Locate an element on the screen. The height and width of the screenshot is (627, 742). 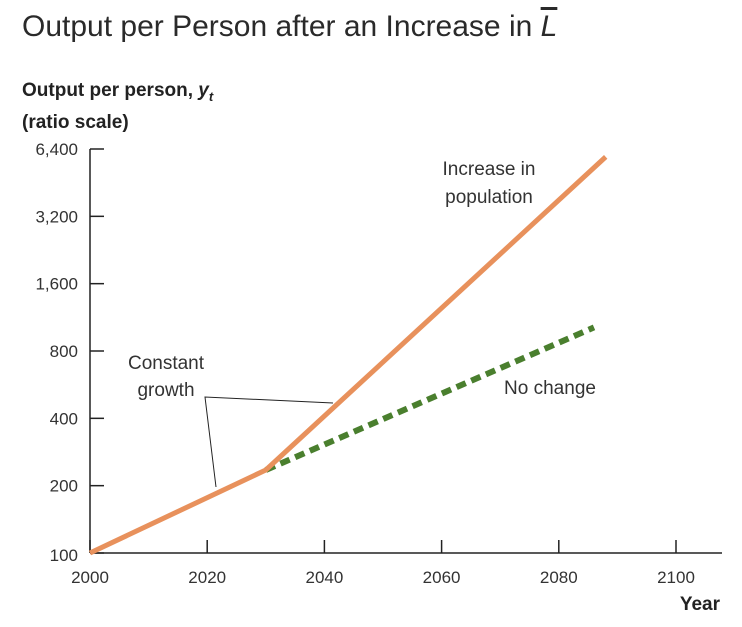
annotation-constant-line1: Constant is located at coordinates (166, 363).